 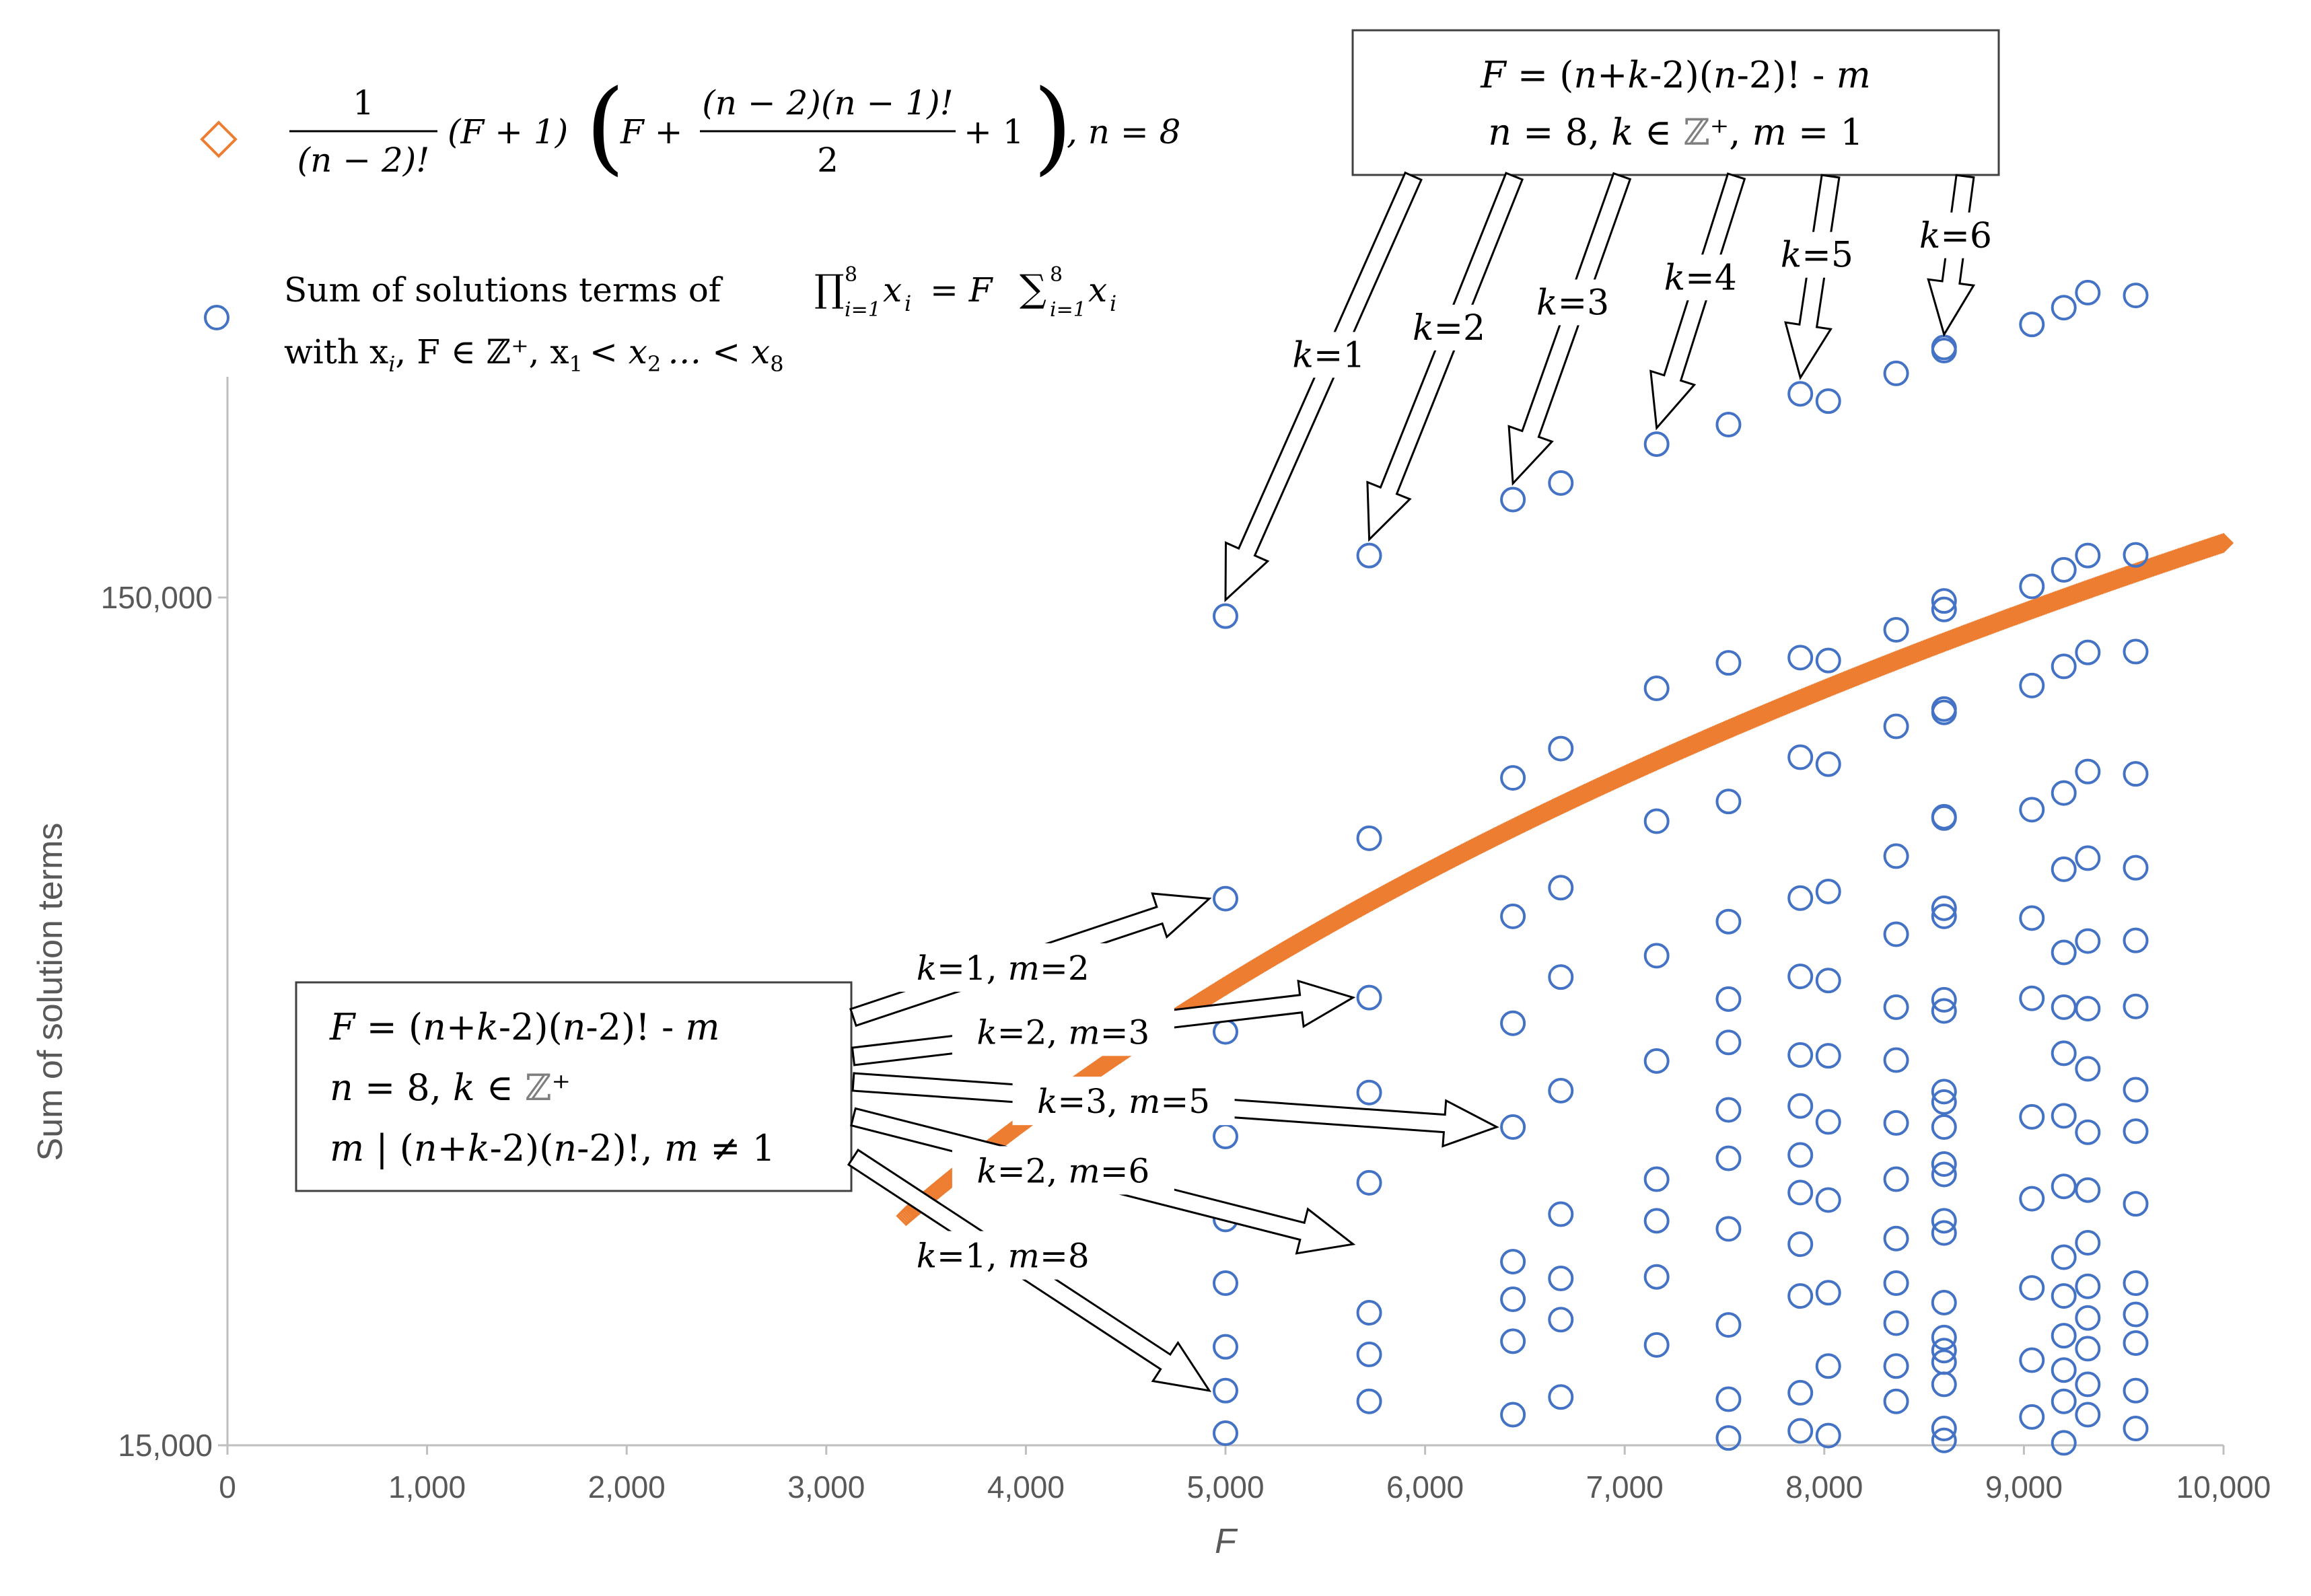 I want to click on bottom-annotation-line2: n = 8, k ∈ ℤ⁺, so click(x=451, y=1087).